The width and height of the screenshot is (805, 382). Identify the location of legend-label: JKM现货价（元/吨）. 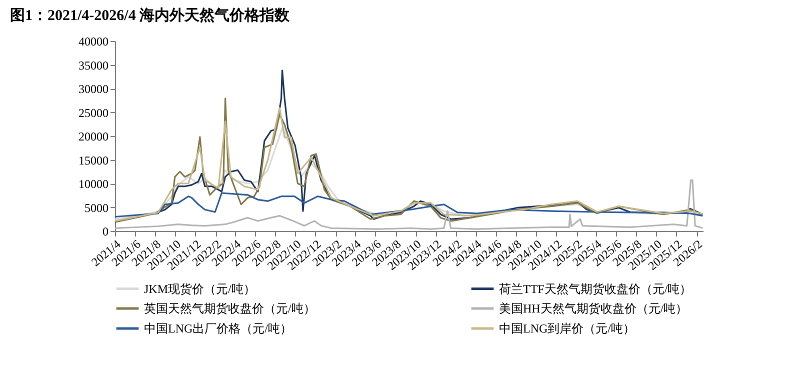
(200, 289).